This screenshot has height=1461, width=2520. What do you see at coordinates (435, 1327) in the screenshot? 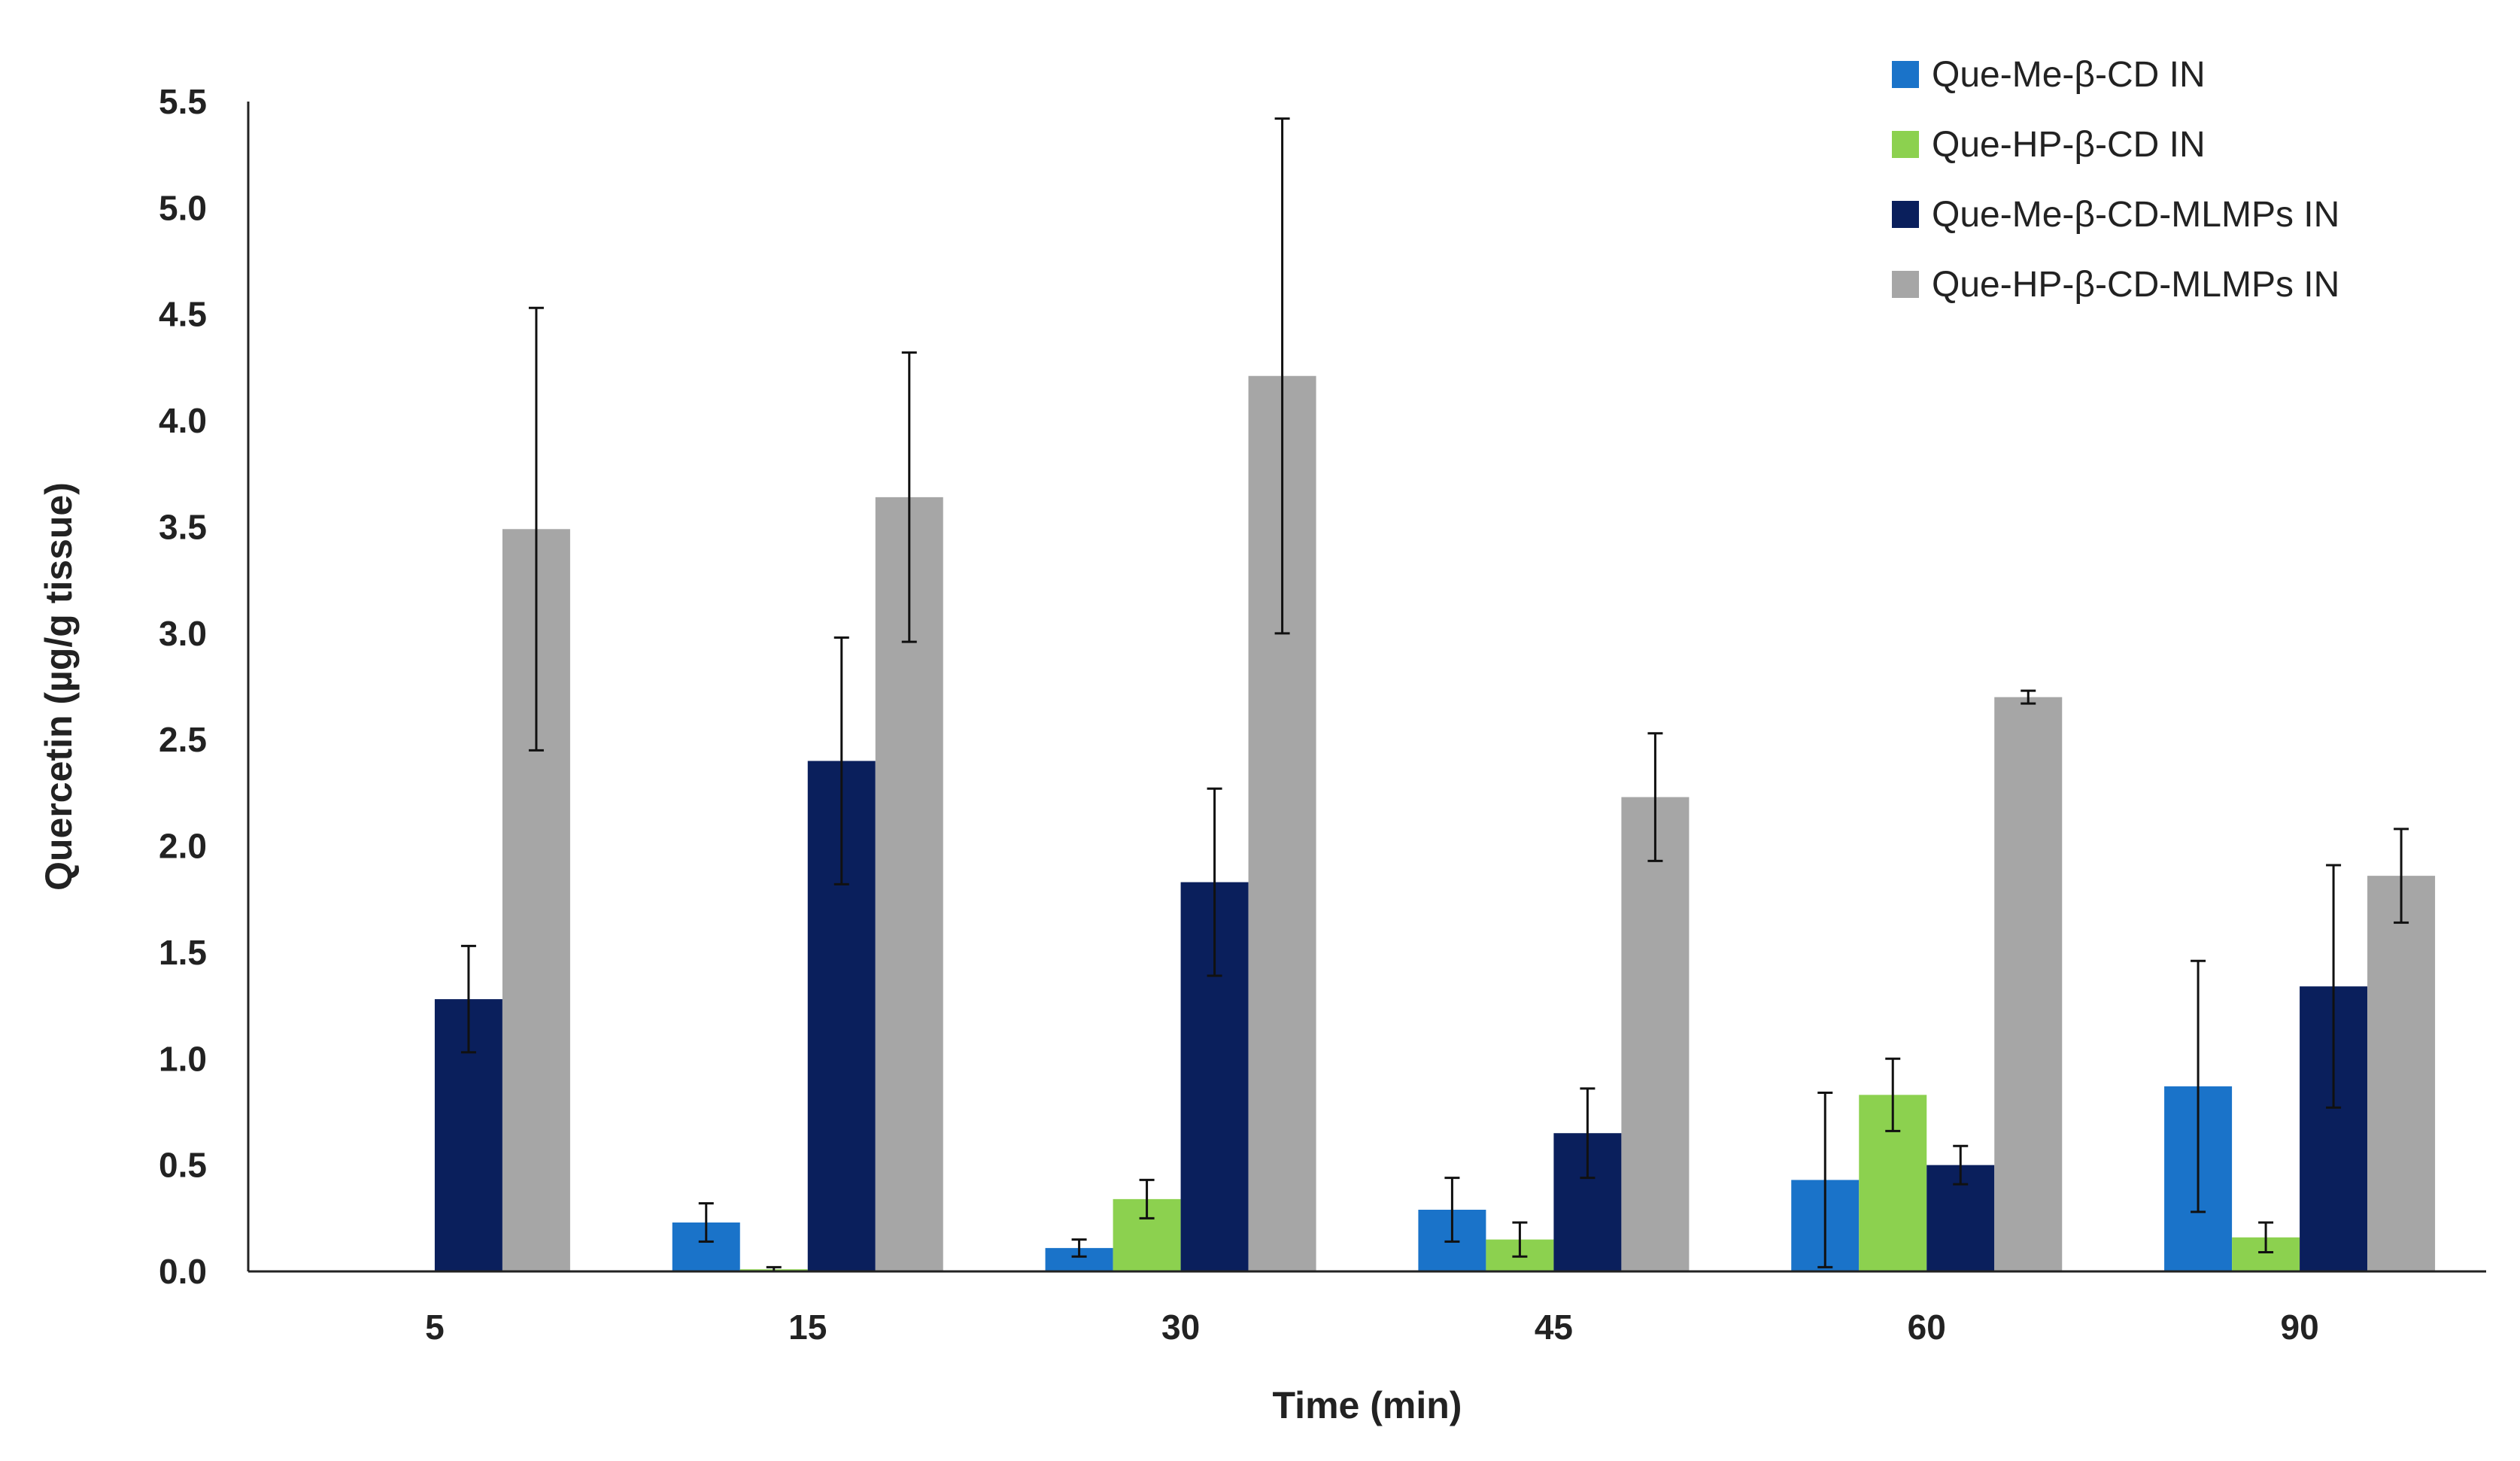
I see `x-tick-label: 5` at bounding box center [435, 1327].